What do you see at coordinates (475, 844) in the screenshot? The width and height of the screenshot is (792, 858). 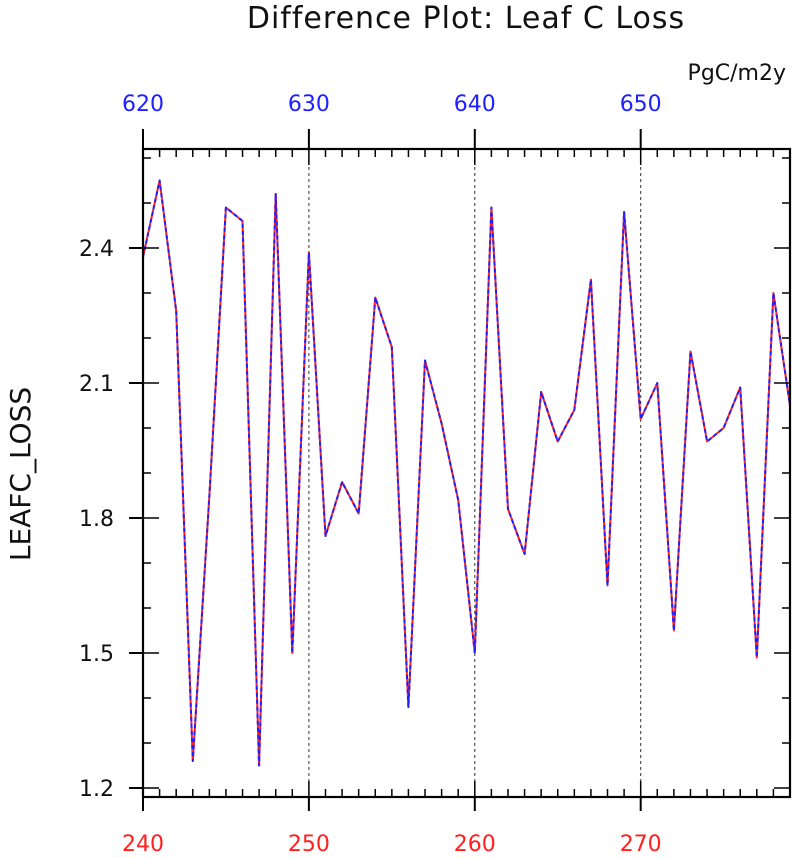 I see `x-tick-label: 260` at bounding box center [475, 844].